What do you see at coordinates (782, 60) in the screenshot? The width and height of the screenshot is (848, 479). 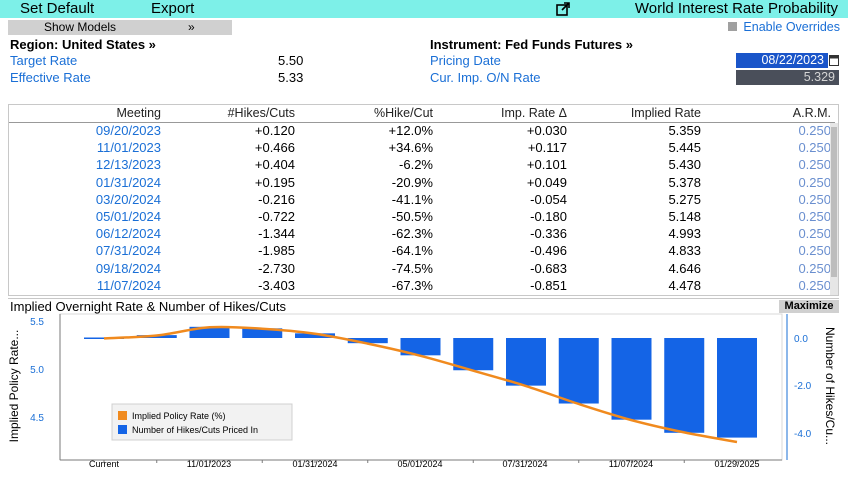 I see `pricing-date-input: 08/22/2023` at bounding box center [782, 60].